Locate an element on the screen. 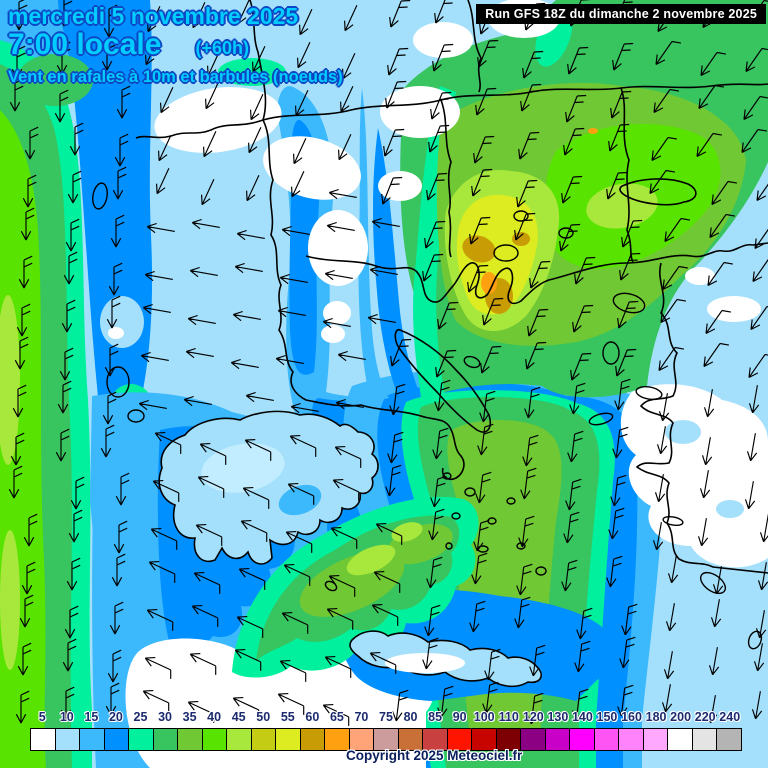 The image size is (768, 768). white-spot-small is located at coordinates (333, 334).